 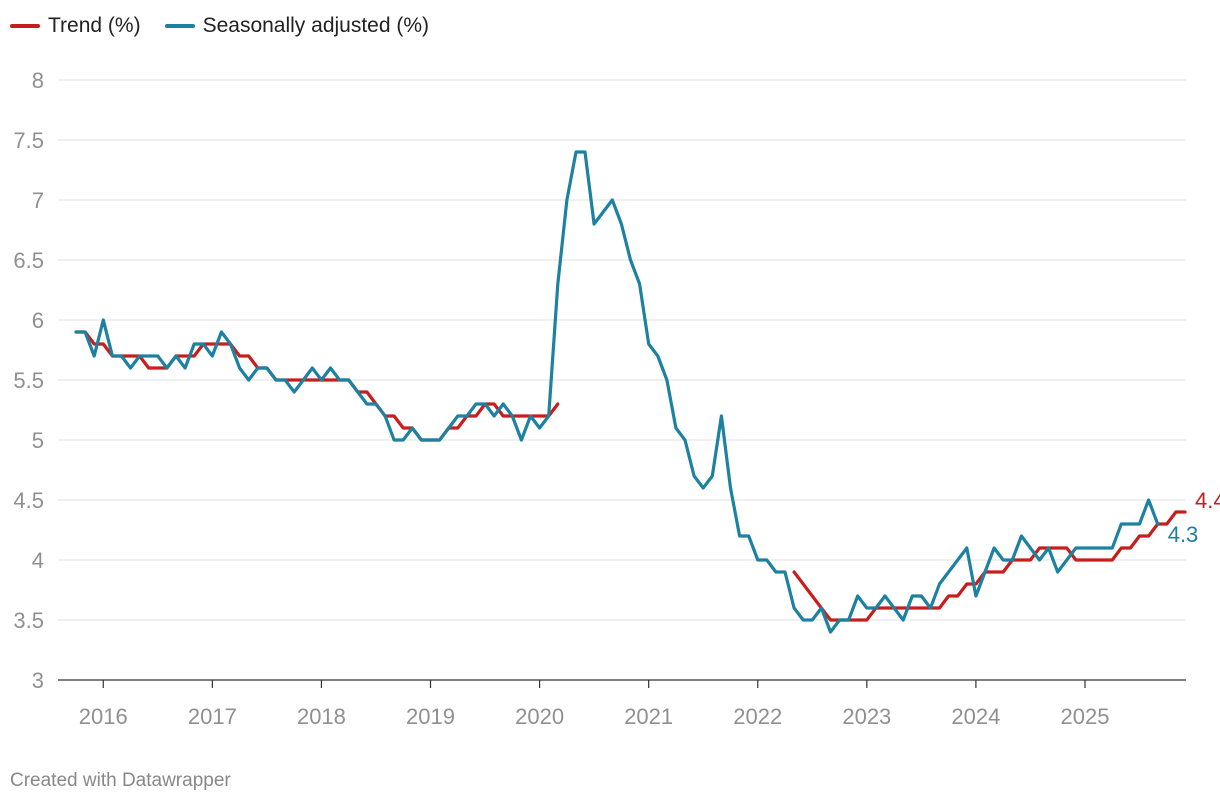 What do you see at coordinates (120, 780) in the screenshot?
I see `credit-footer: Created with Datawrapper` at bounding box center [120, 780].